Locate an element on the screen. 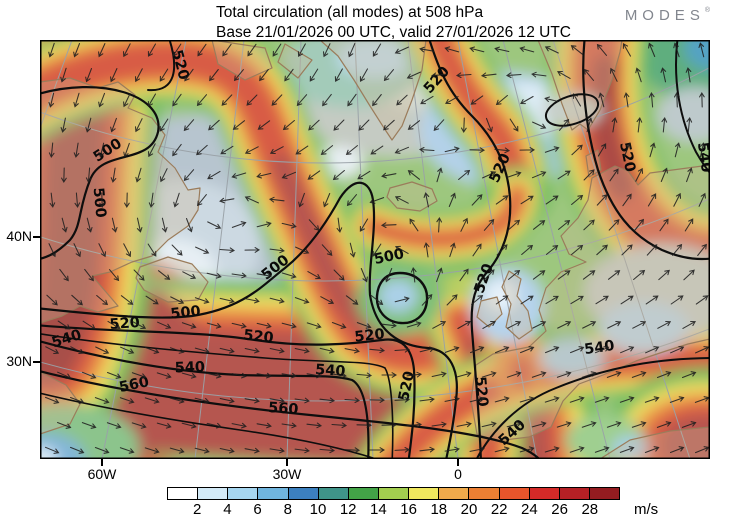  y-axis-label: 40N is located at coordinates (19, 236).